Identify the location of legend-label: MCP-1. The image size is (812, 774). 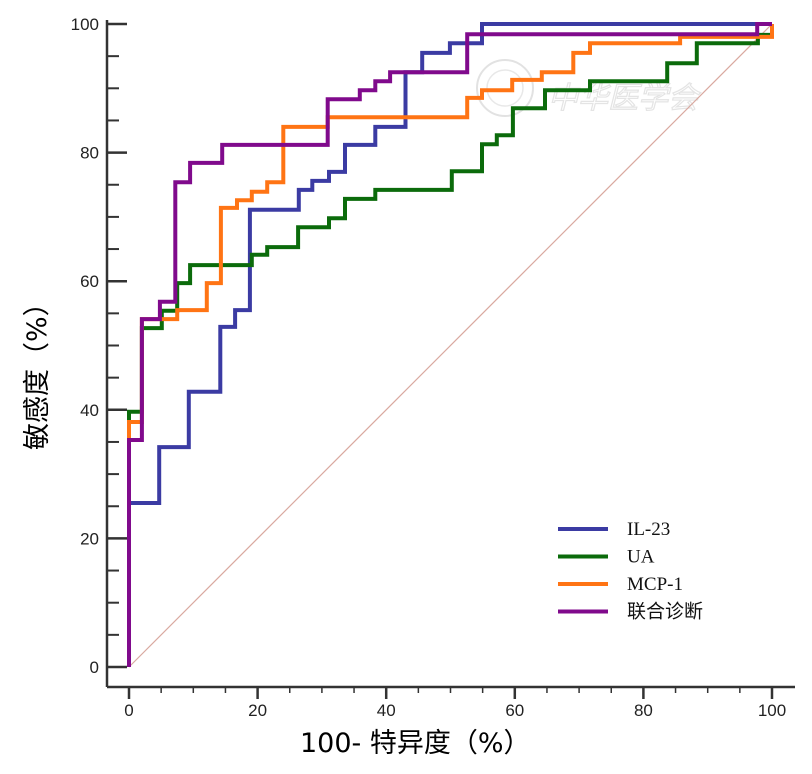
(655, 584).